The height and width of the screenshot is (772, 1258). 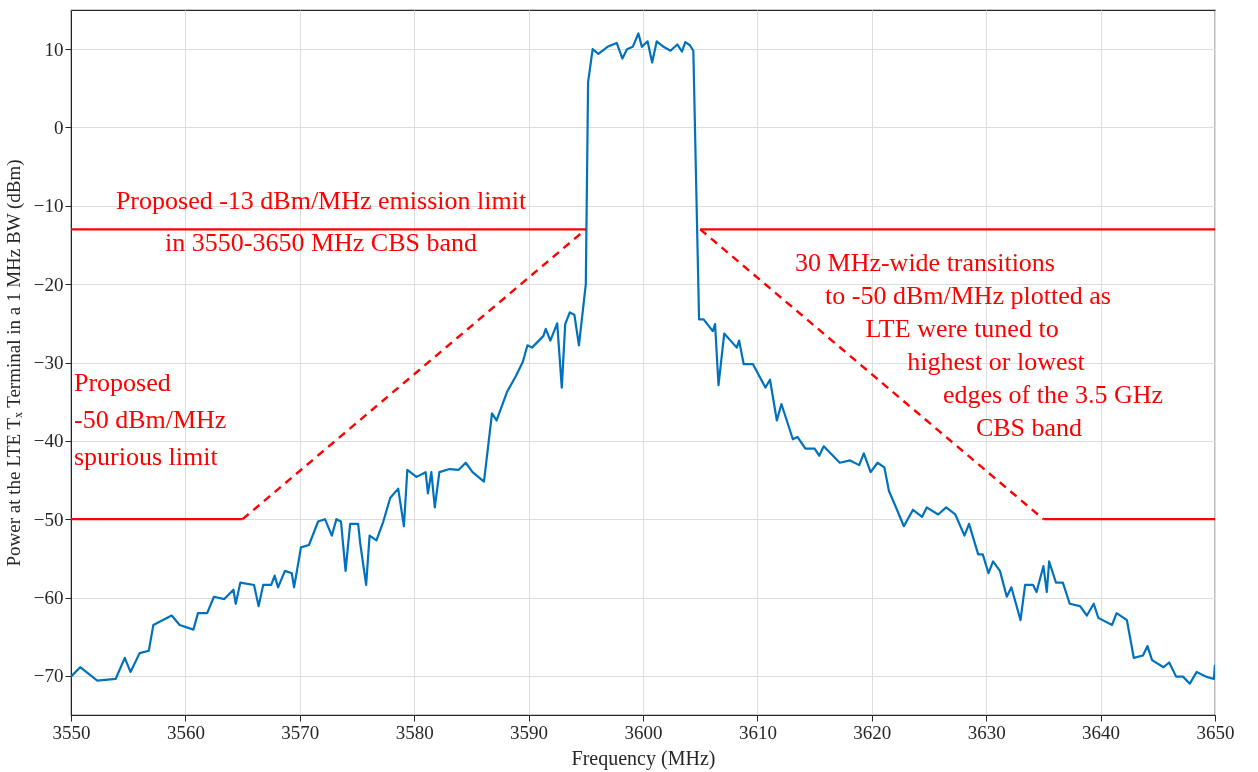 What do you see at coordinates (48, 519) in the screenshot?
I see `y-tick-label: −50` at bounding box center [48, 519].